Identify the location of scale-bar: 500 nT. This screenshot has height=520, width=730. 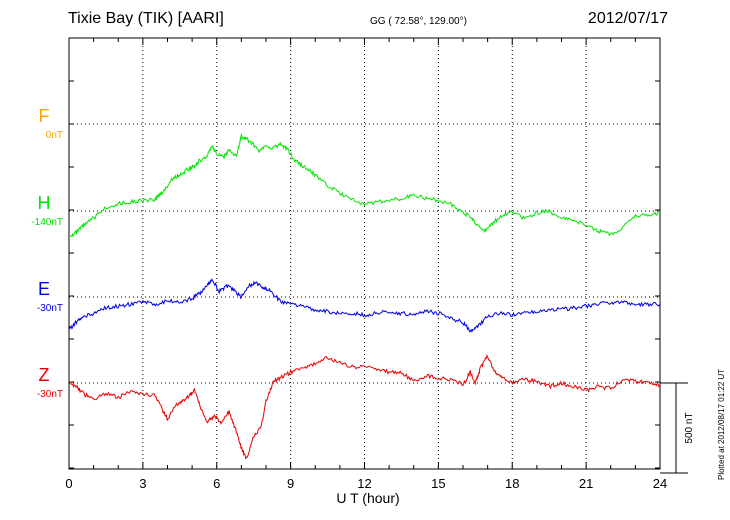
(677, 428).